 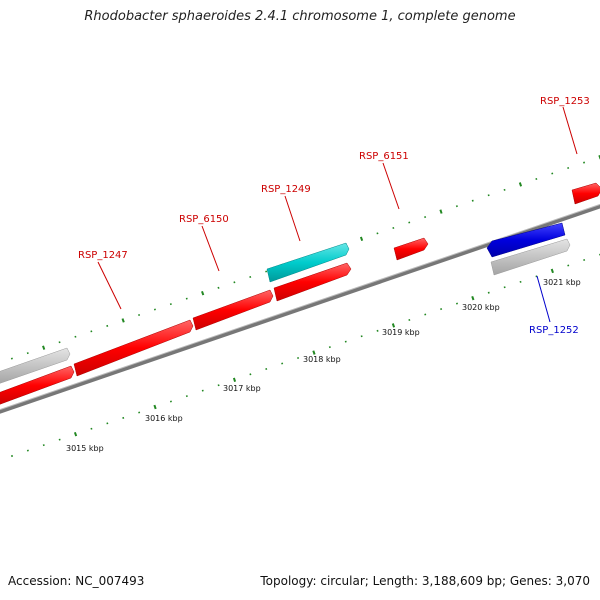 What do you see at coordinates (242, 388) in the screenshot?
I see `scale-label-3017: 3017 kbp` at bounding box center [242, 388].